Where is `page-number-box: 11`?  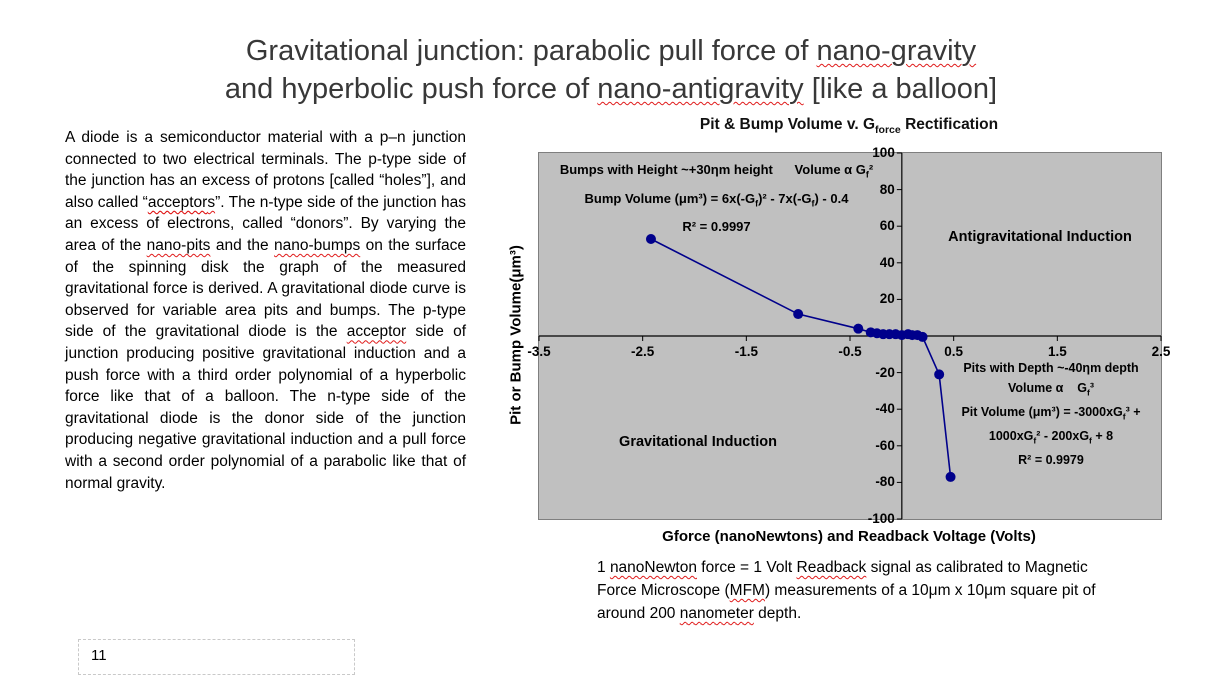
page-number-box: 11 is located at coordinates (216, 657).